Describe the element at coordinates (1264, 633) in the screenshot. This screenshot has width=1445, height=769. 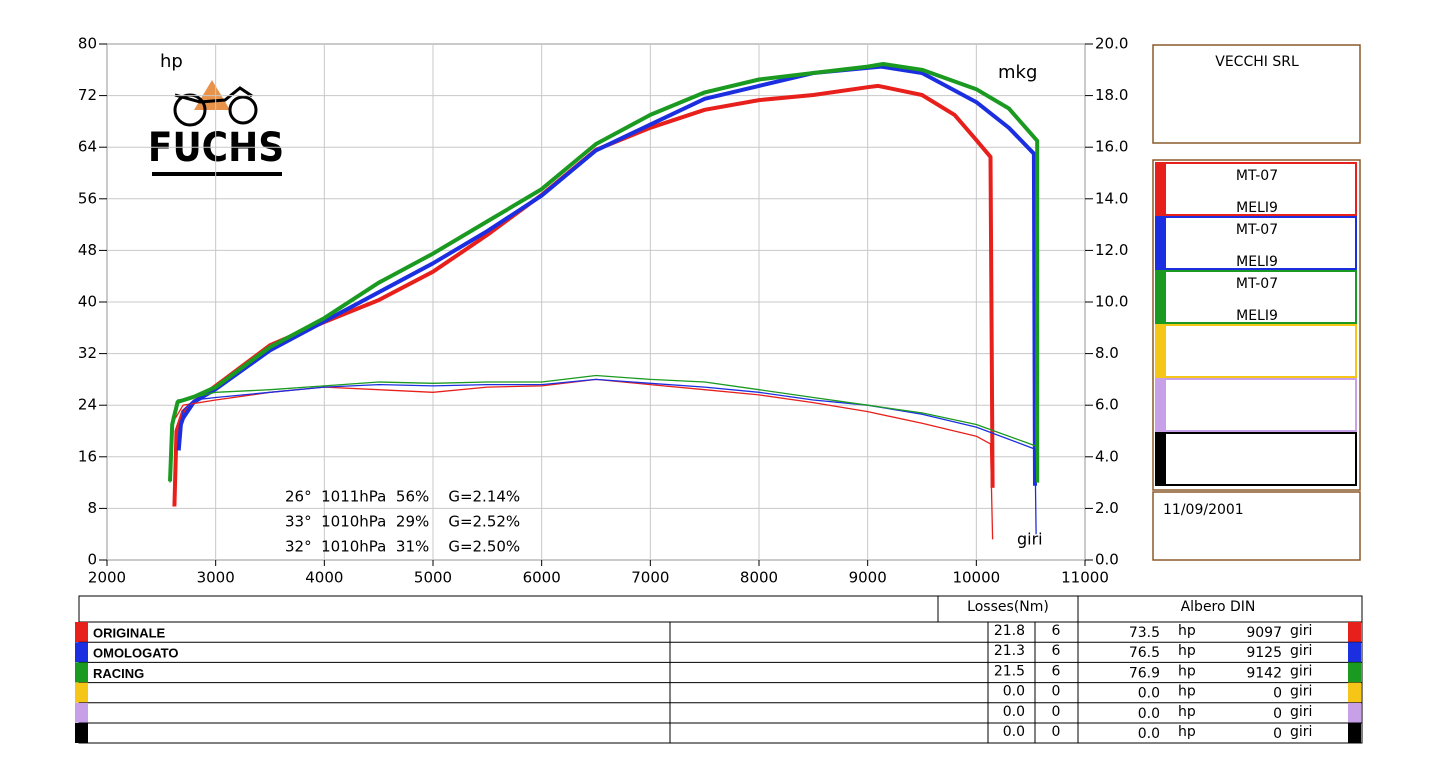
I see `row-rpm: 9097` at that location.